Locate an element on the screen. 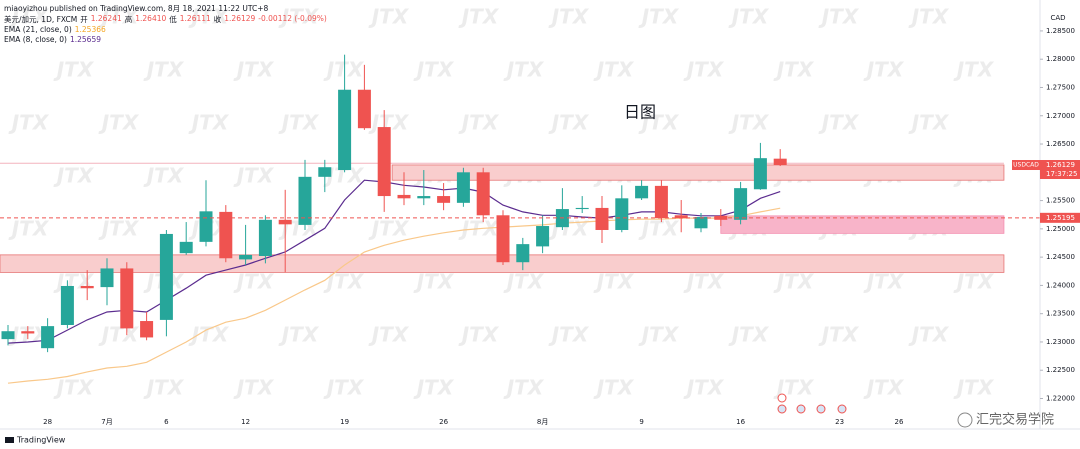 This screenshot has width=1080, height=449. y-tick-label: 1.25500 is located at coordinates (1060, 201).